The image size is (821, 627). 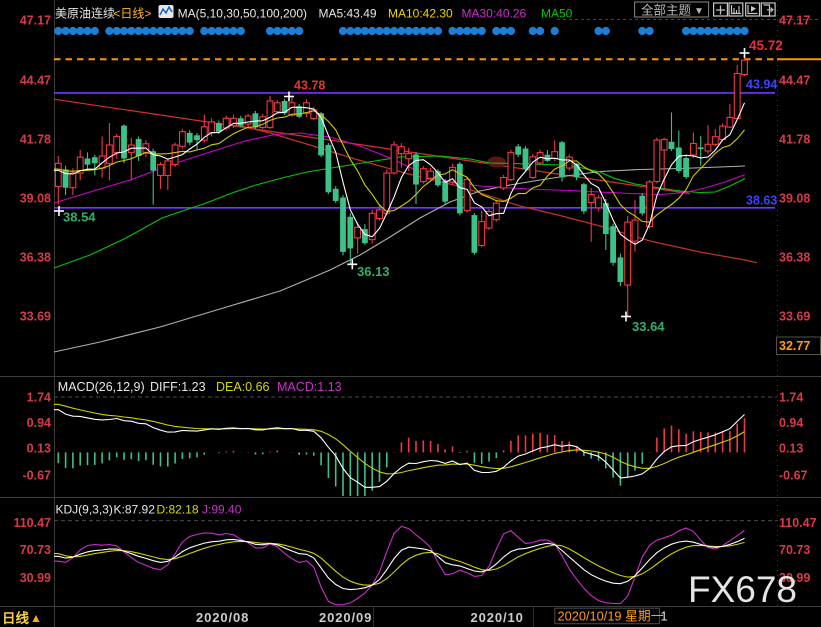 What do you see at coordinates (243, 387) in the screenshot?
I see `svg-text: DEA:0.66` at bounding box center [243, 387].